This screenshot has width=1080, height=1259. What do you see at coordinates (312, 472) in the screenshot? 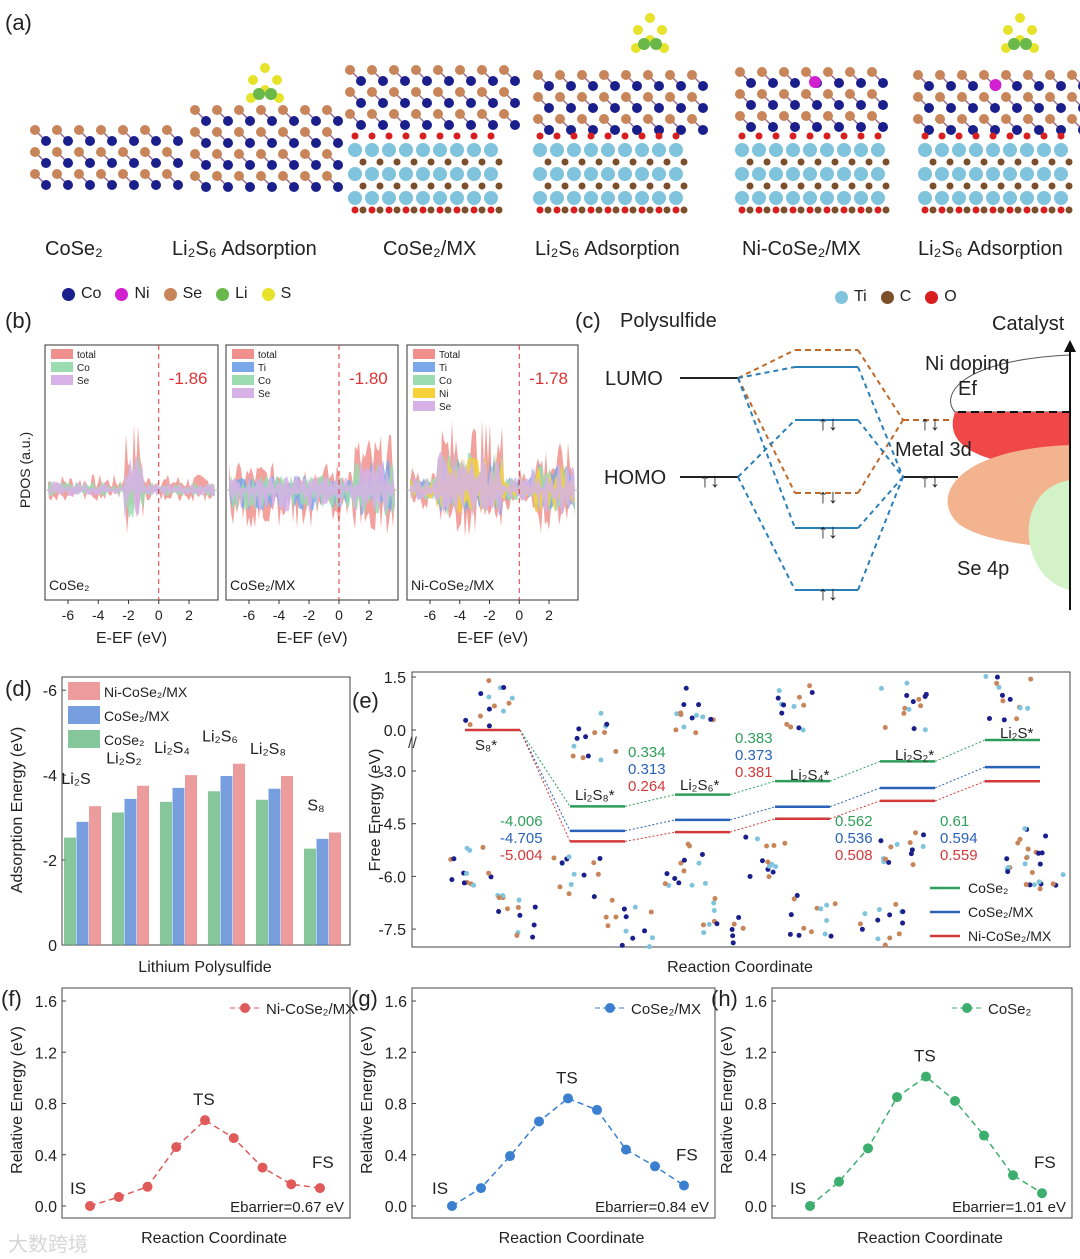
I see `pdos-frame` at bounding box center [312, 472].